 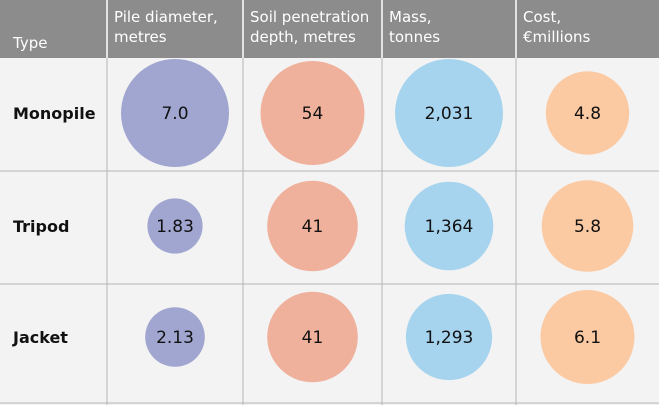 I want to click on bubble-value-label: 4.8, so click(x=587, y=114).